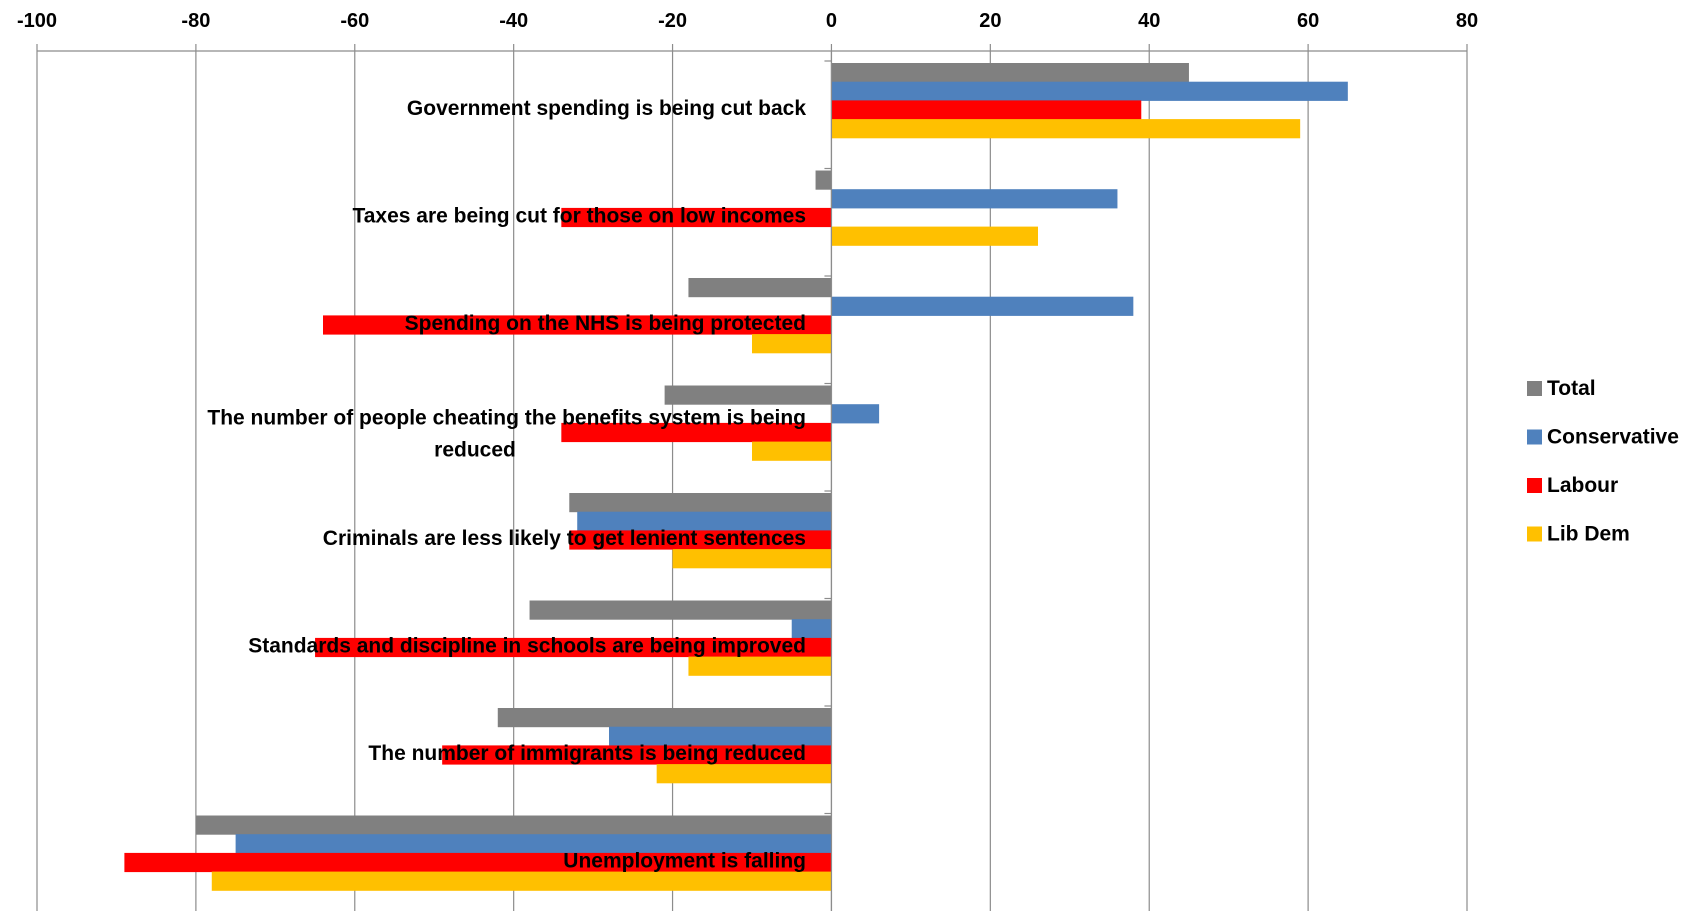 This screenshot has height=911, width=1698. I want to click on x-tick-labels: -100 -80 -60 -40 -20 0 20 40 60 80, so click(747, 21).